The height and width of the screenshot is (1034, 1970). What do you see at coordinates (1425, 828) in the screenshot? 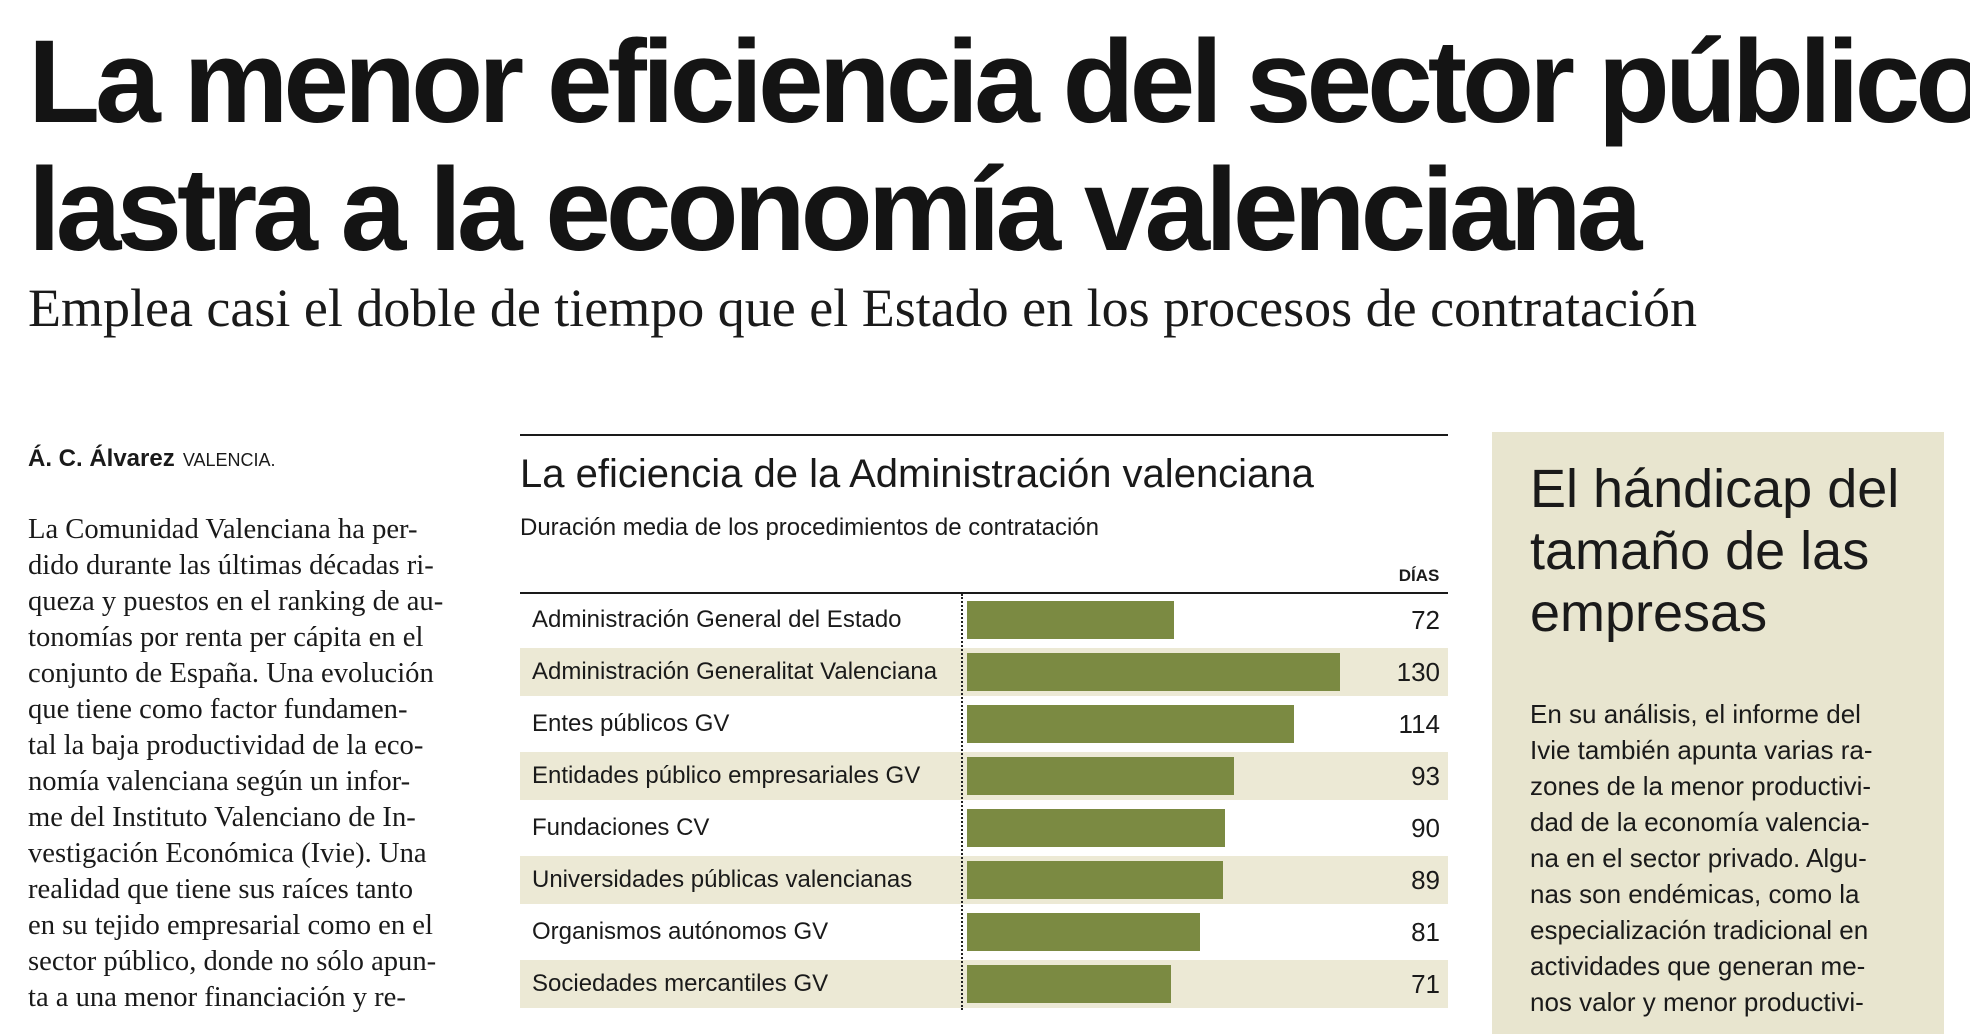
I see `chart-value-label: 90` at bounding box center [1425, 828].